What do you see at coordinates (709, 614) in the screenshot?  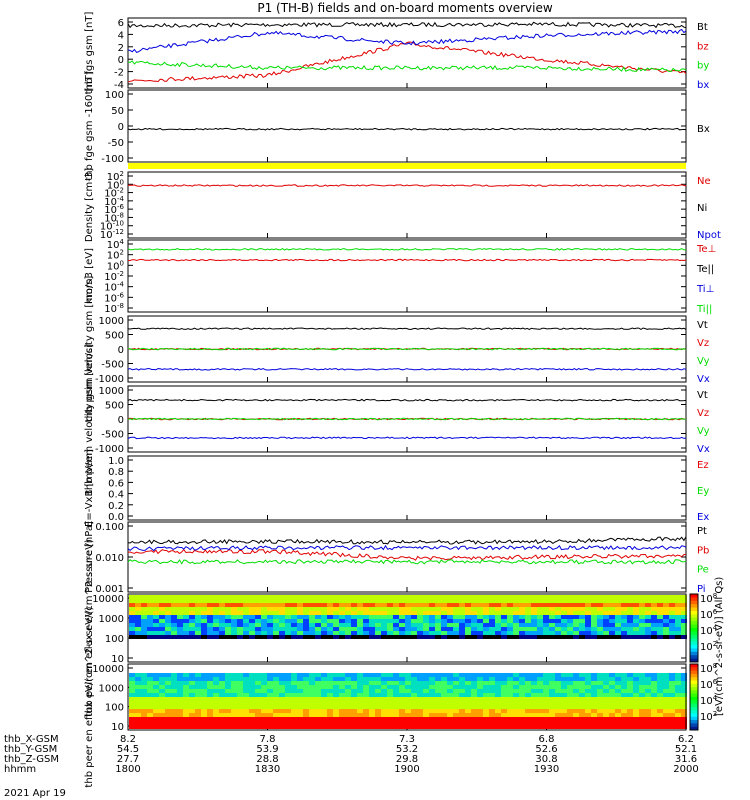 I see `colorbar-tick-label: 106` at bounding box center [709, 614].